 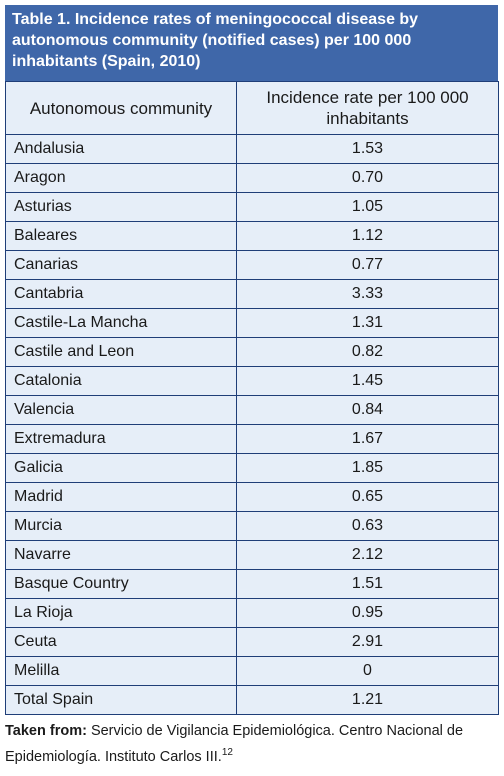 I want to click on cell-community: Castile-La Mancha, so click(x=121, y=323).